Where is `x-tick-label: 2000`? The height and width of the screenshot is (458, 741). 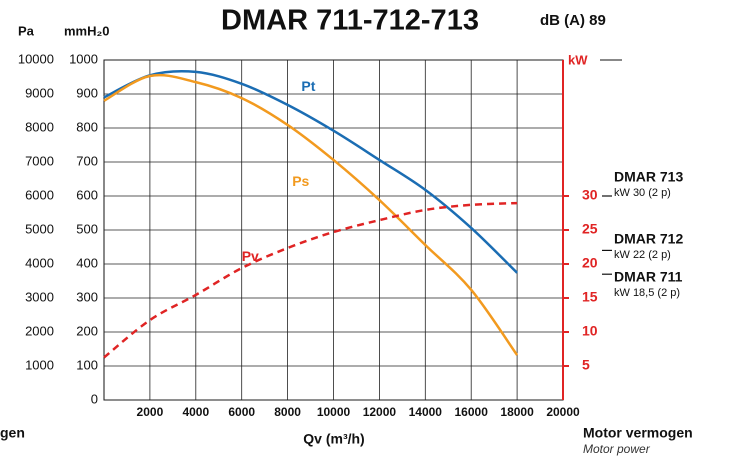
x-tick-label: 2000 is located at coordinates (150, 412).